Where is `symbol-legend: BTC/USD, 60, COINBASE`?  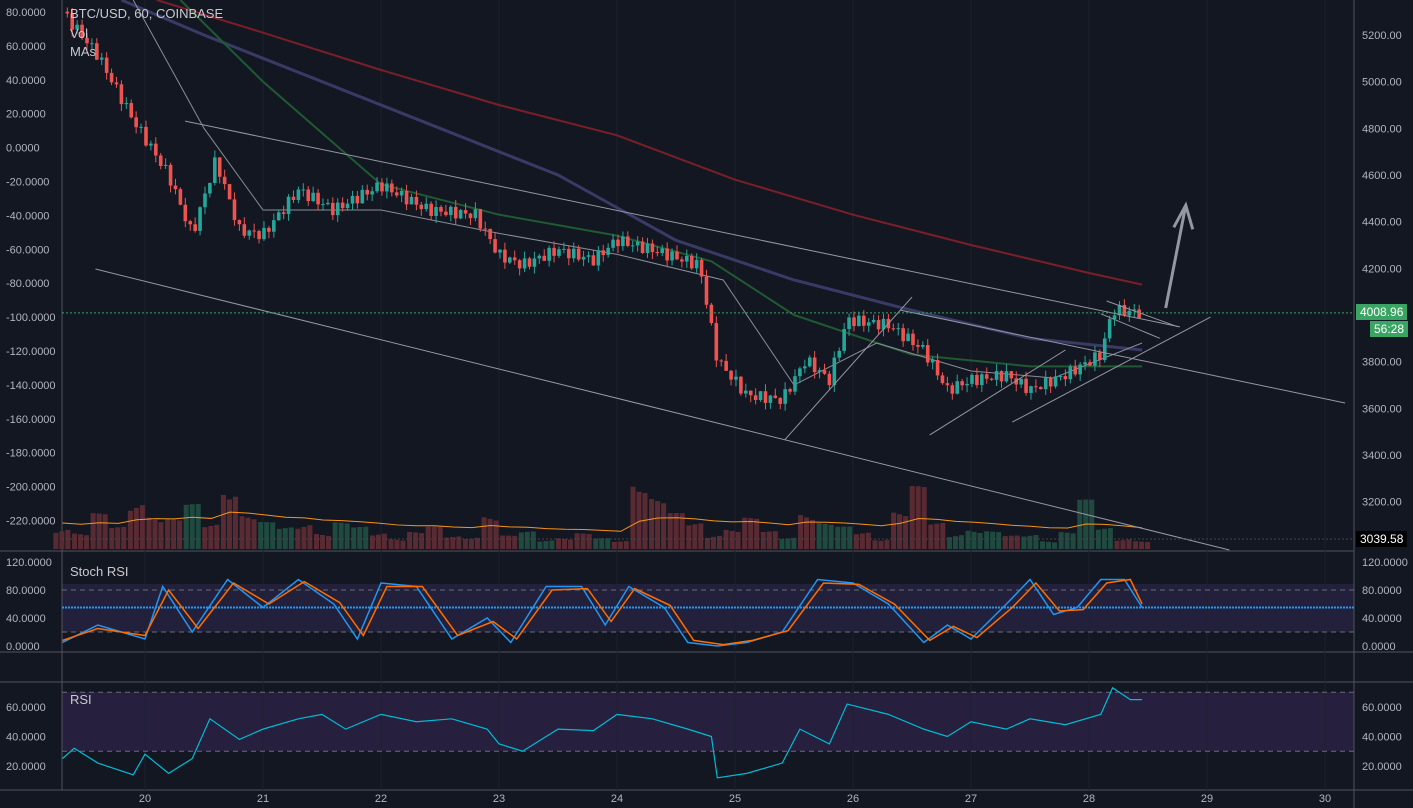
symbol-legend: BTC/USD, 60, COINBASE is located at coordinates (147, 13).